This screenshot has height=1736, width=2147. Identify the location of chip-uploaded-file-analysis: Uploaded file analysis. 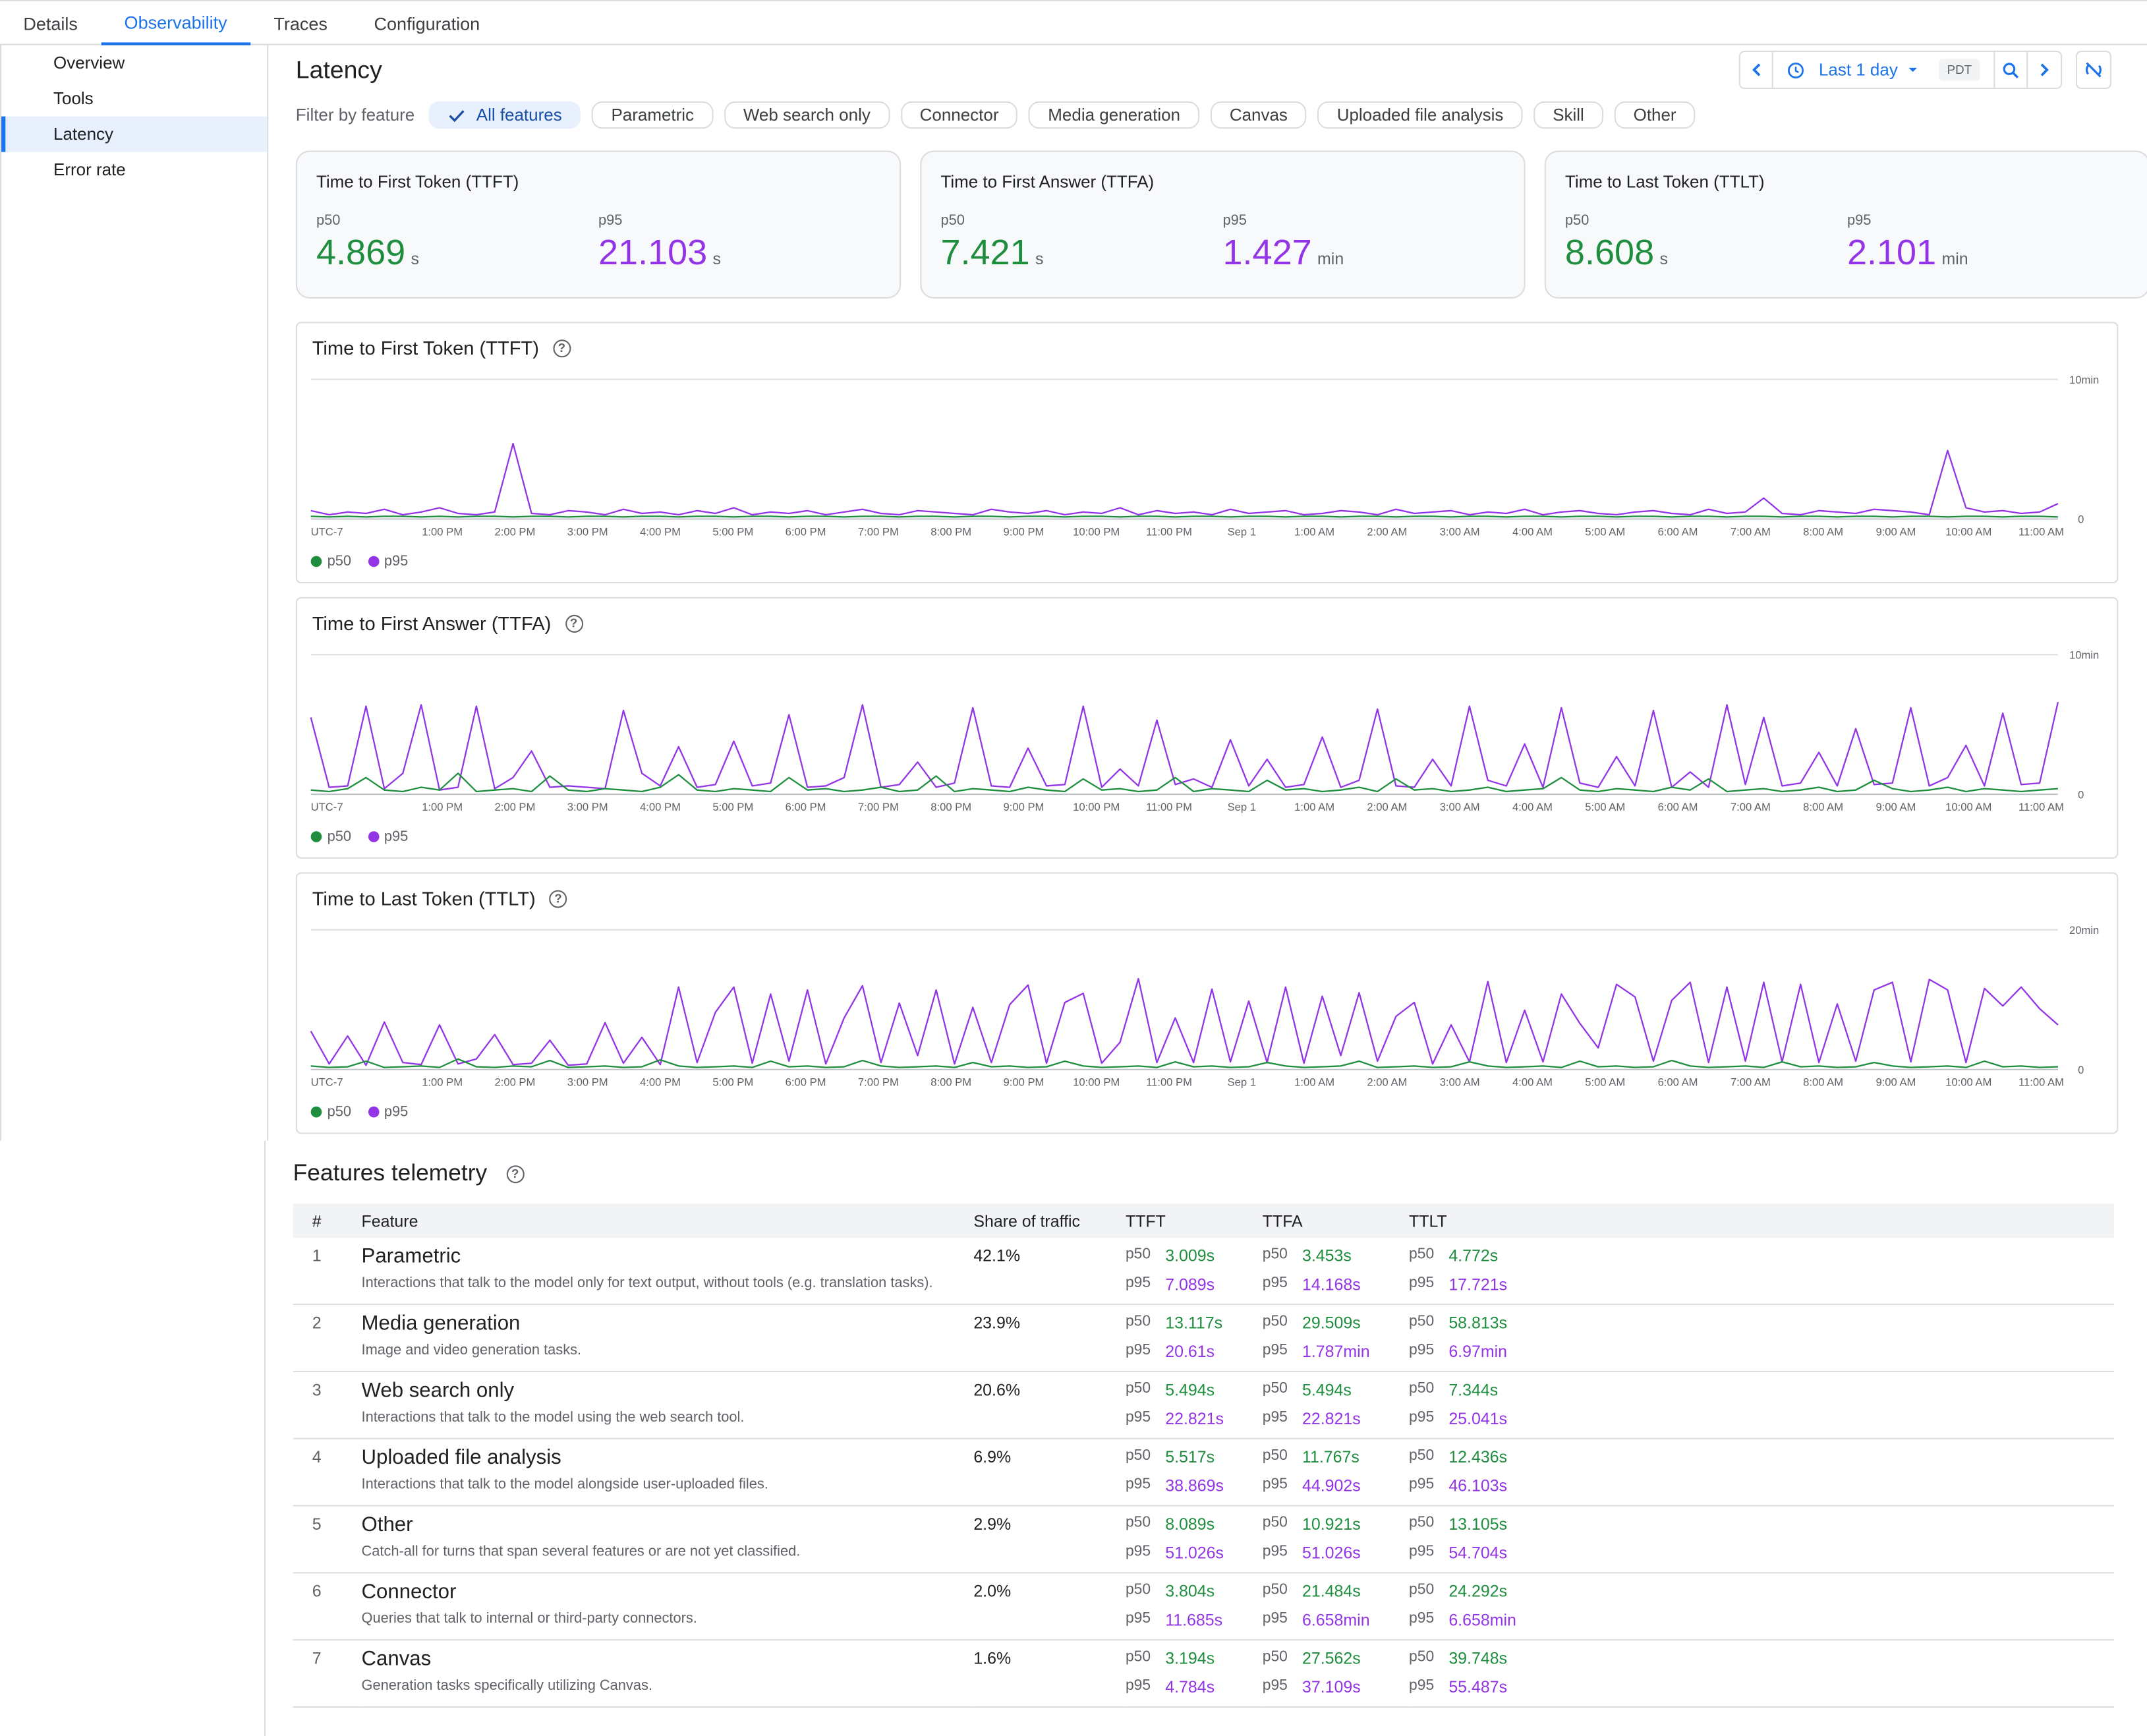
(1420, 115).